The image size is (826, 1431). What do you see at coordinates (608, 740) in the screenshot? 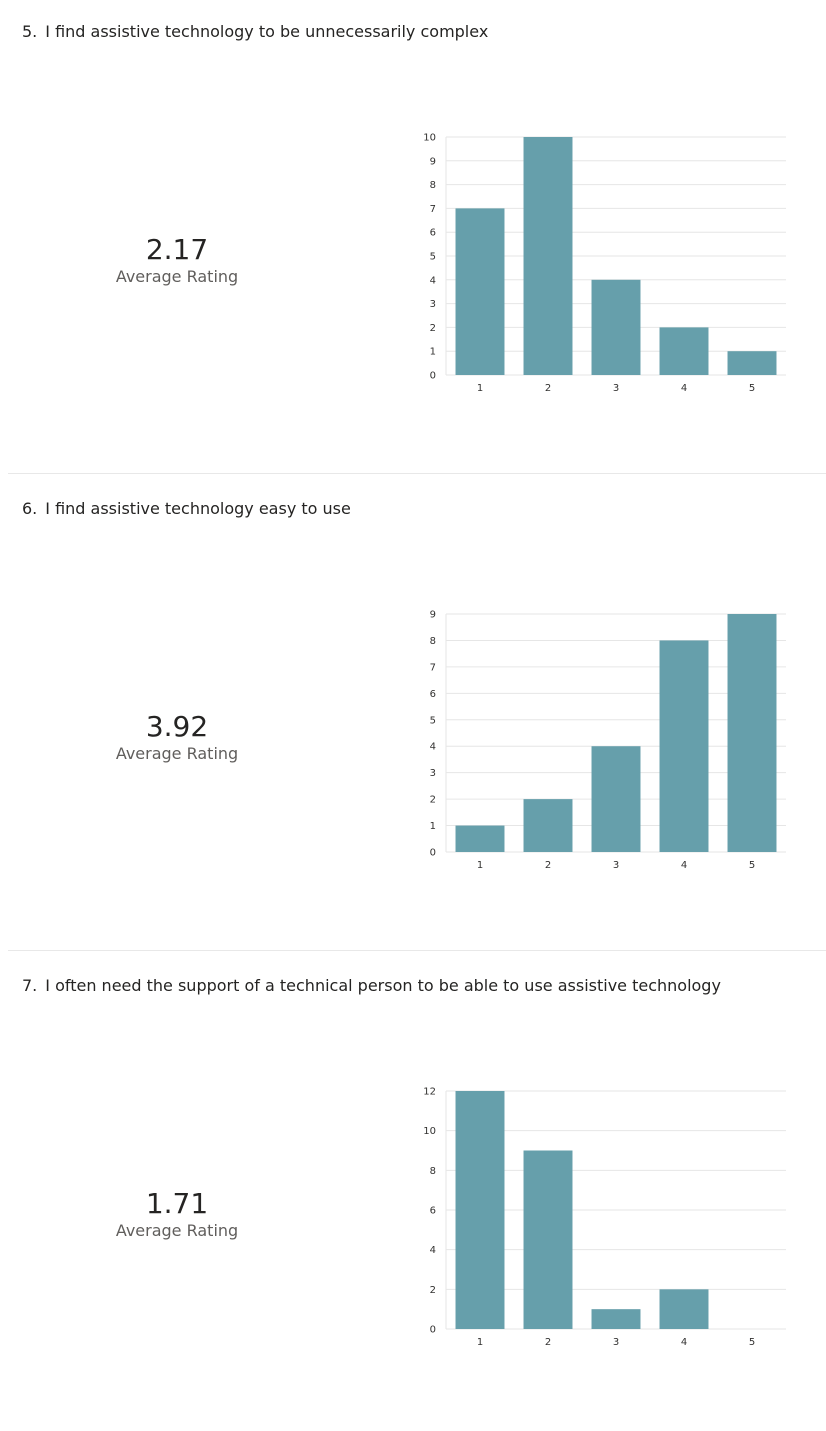
I see `rating-bar-chart: 0 1 2 3 4 5 6 7 8 9 1 2 3 4 5` at bounding box center [608, 740].